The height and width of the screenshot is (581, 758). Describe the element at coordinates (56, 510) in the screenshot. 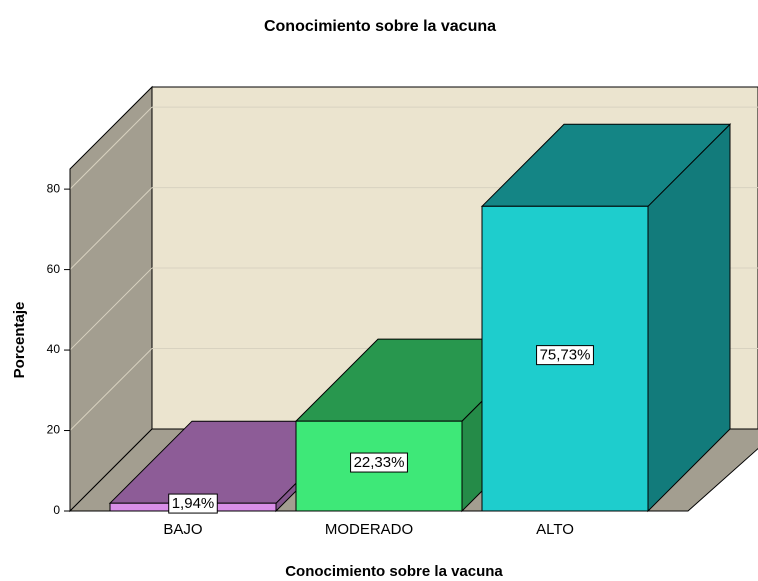

I see `y-tick-label: 0` at that location.